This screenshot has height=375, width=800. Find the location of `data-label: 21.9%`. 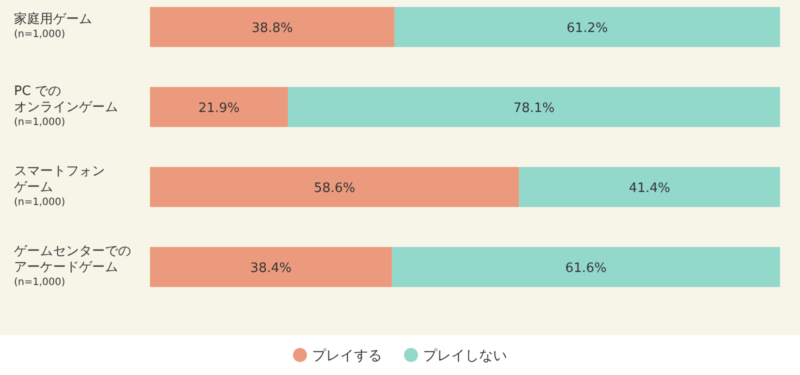

data-label: 21.9% is located at coordinates (219, 108).